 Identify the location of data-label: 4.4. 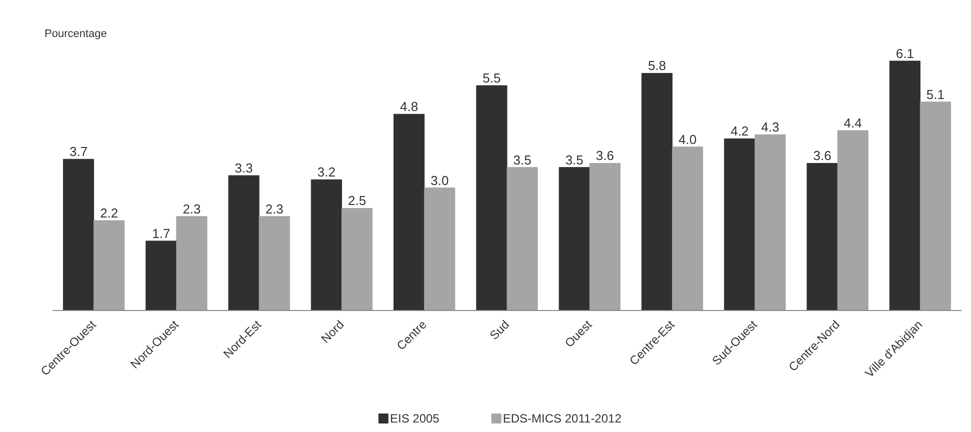
(853, 123).